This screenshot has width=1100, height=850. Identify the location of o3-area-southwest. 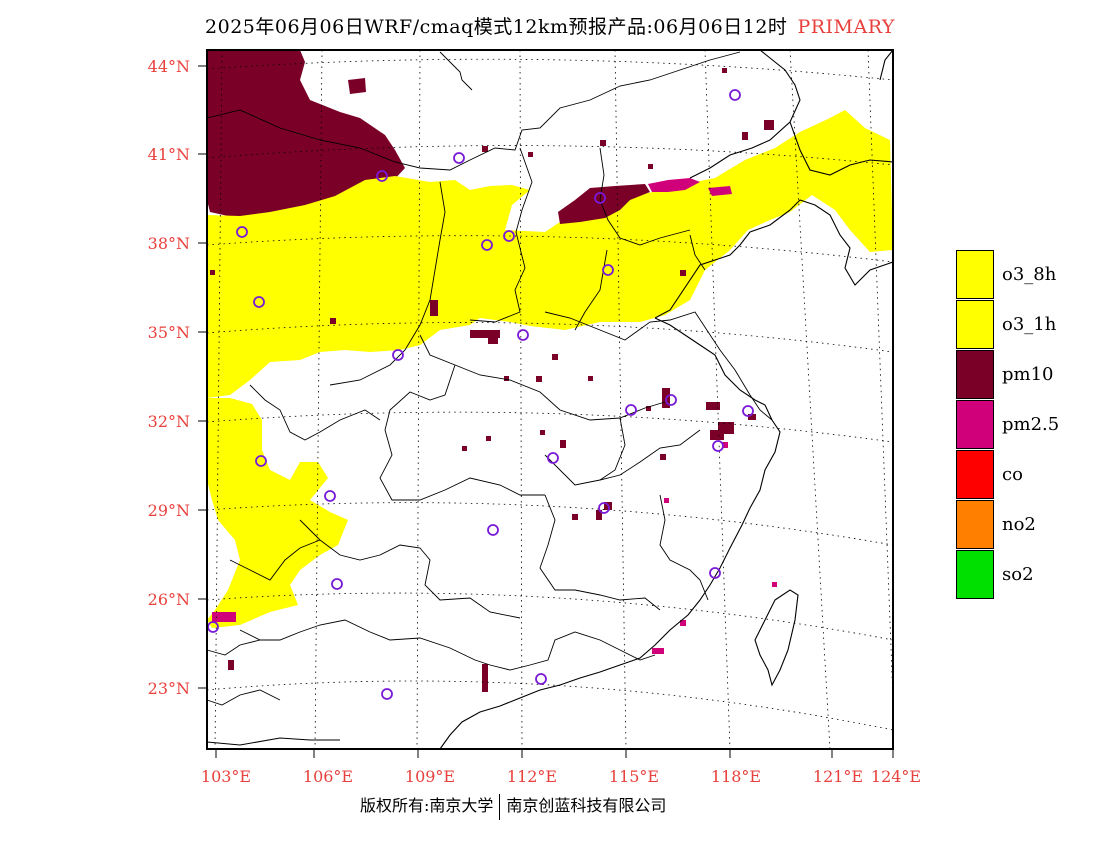
(277, 513).